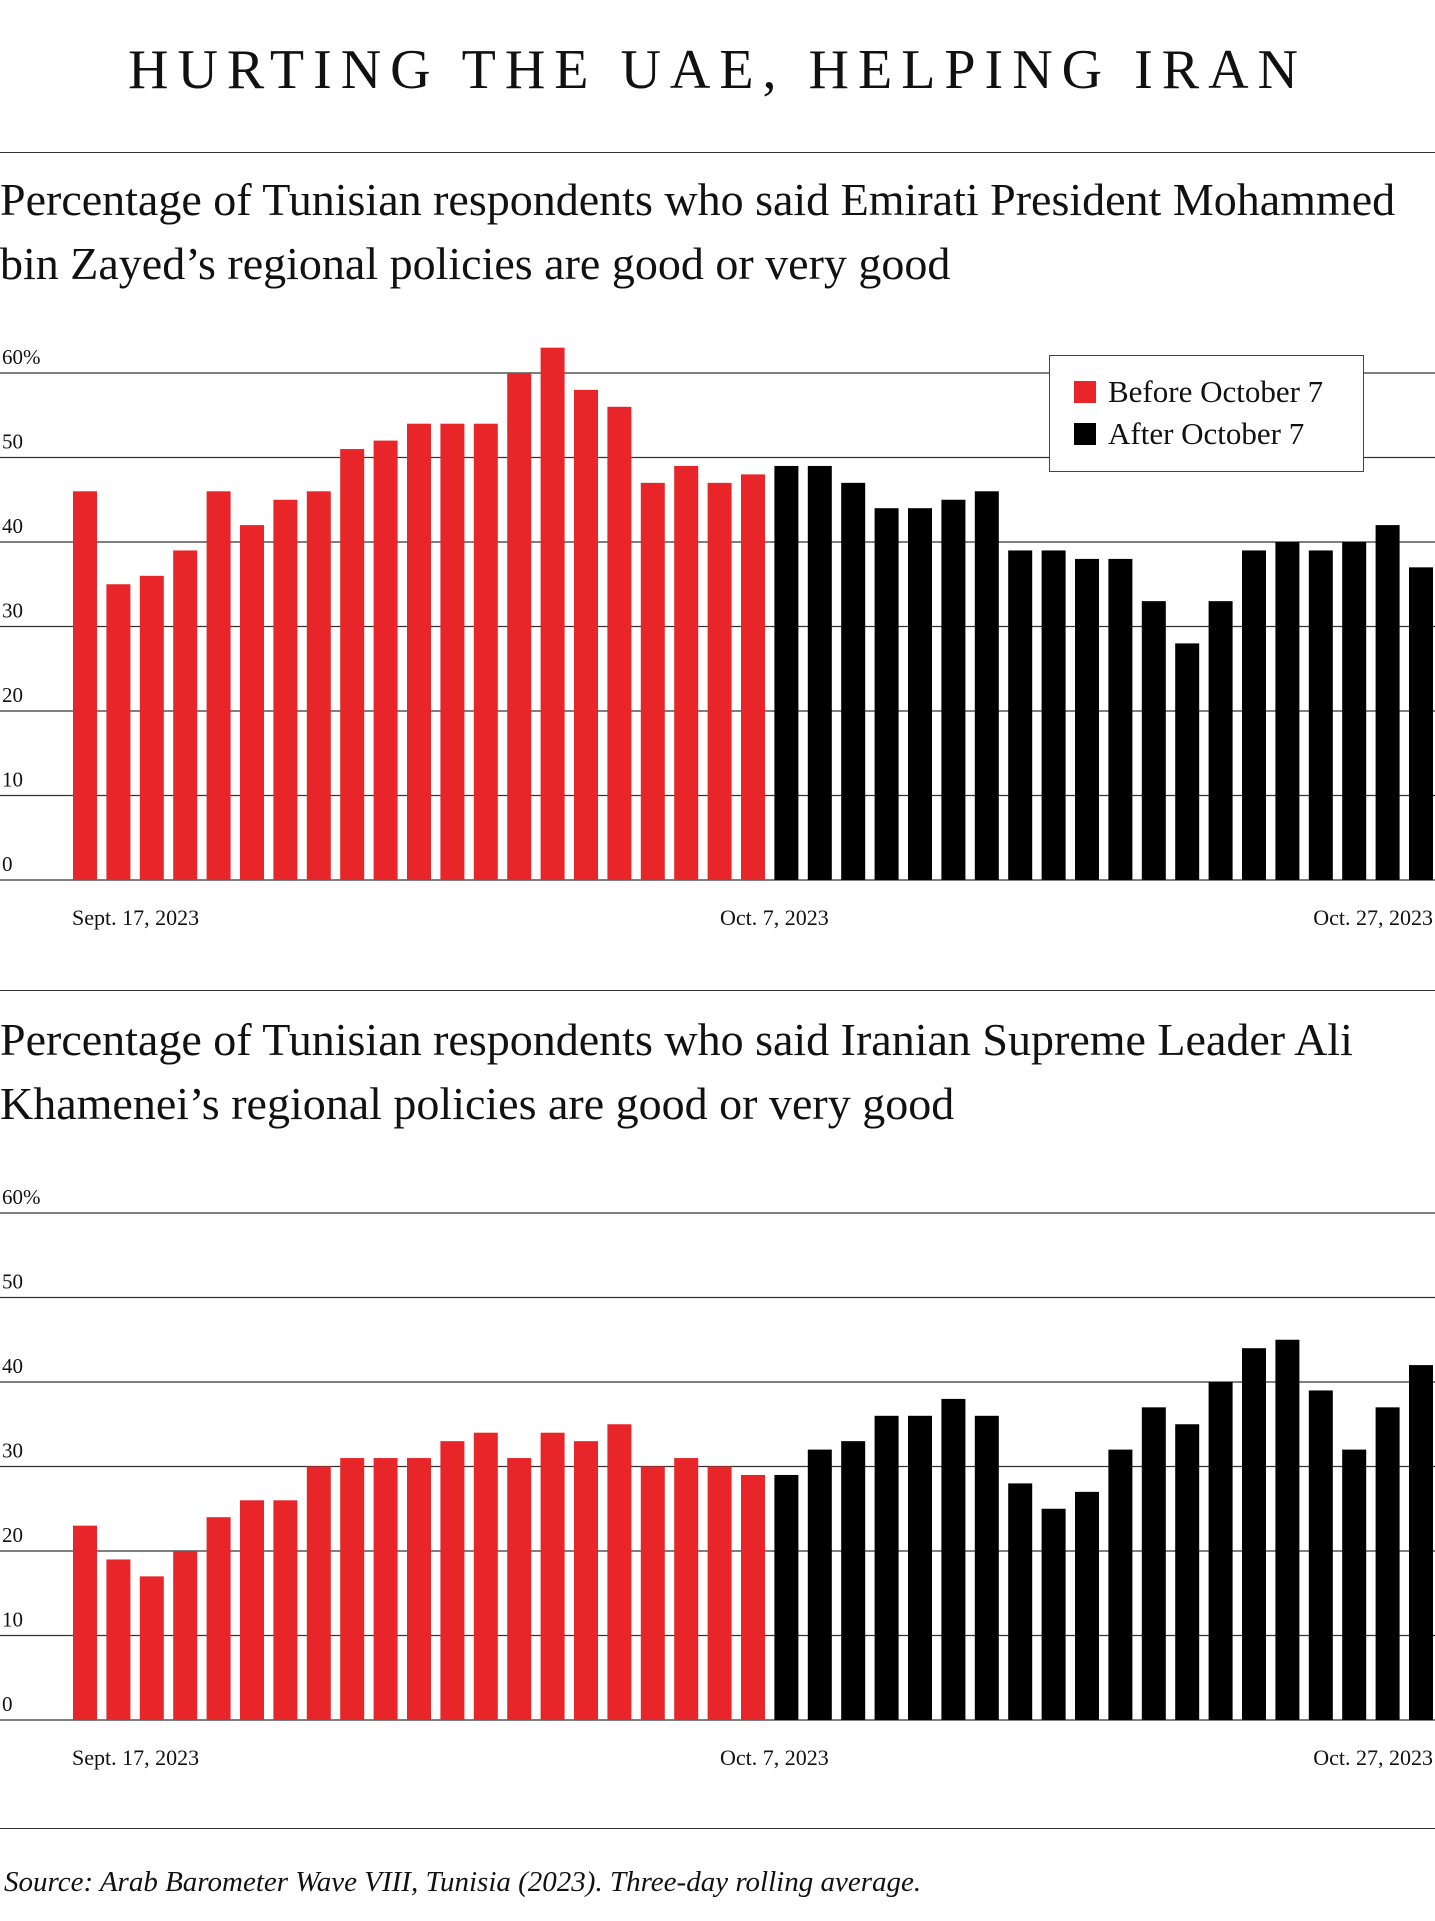 The width and height of the screenshot is (1435, 1921). I want to click on legend-label-before: Before October 7, so click(1216, 391).